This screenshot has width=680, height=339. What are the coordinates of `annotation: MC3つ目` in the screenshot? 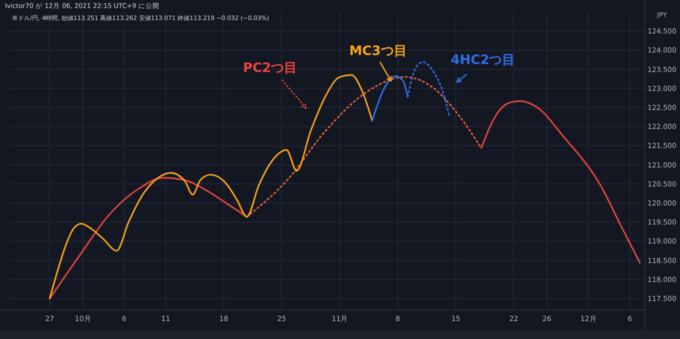 It's located at (378, 51).